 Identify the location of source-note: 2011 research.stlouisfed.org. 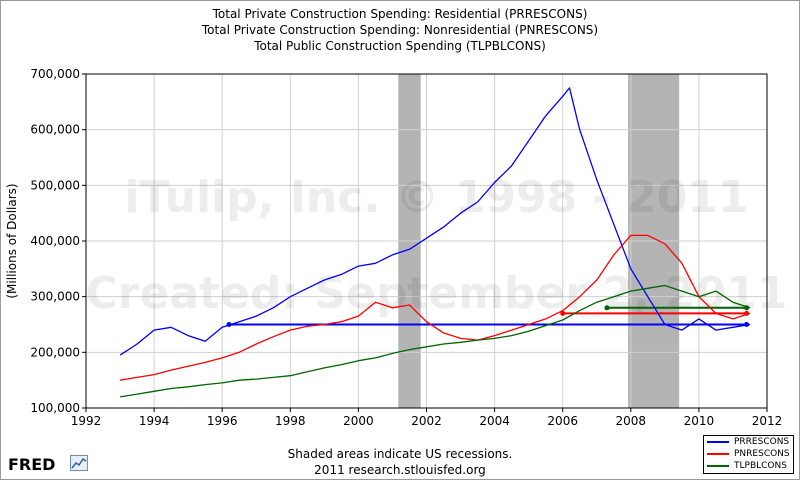
(400, 470).